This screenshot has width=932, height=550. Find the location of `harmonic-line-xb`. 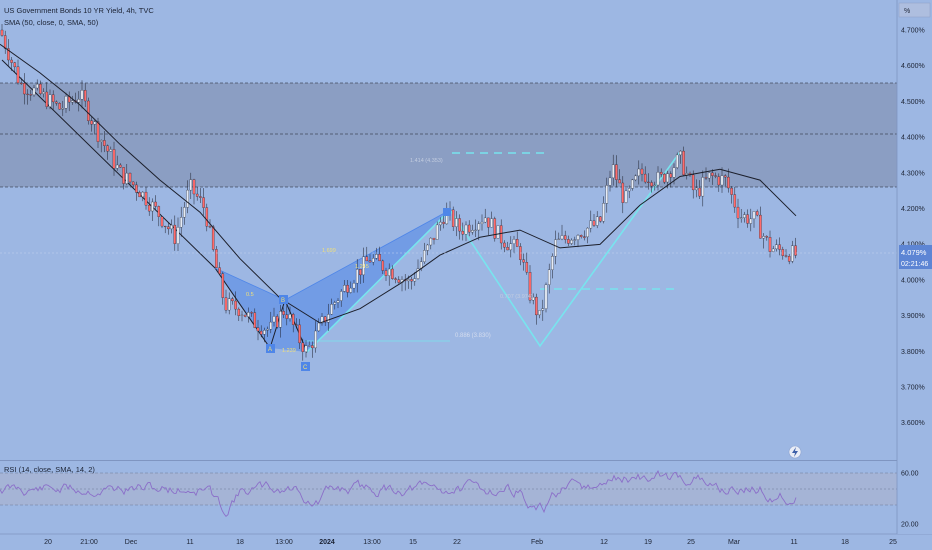

harmonic-line-xb is located at coordinates (250, 284).